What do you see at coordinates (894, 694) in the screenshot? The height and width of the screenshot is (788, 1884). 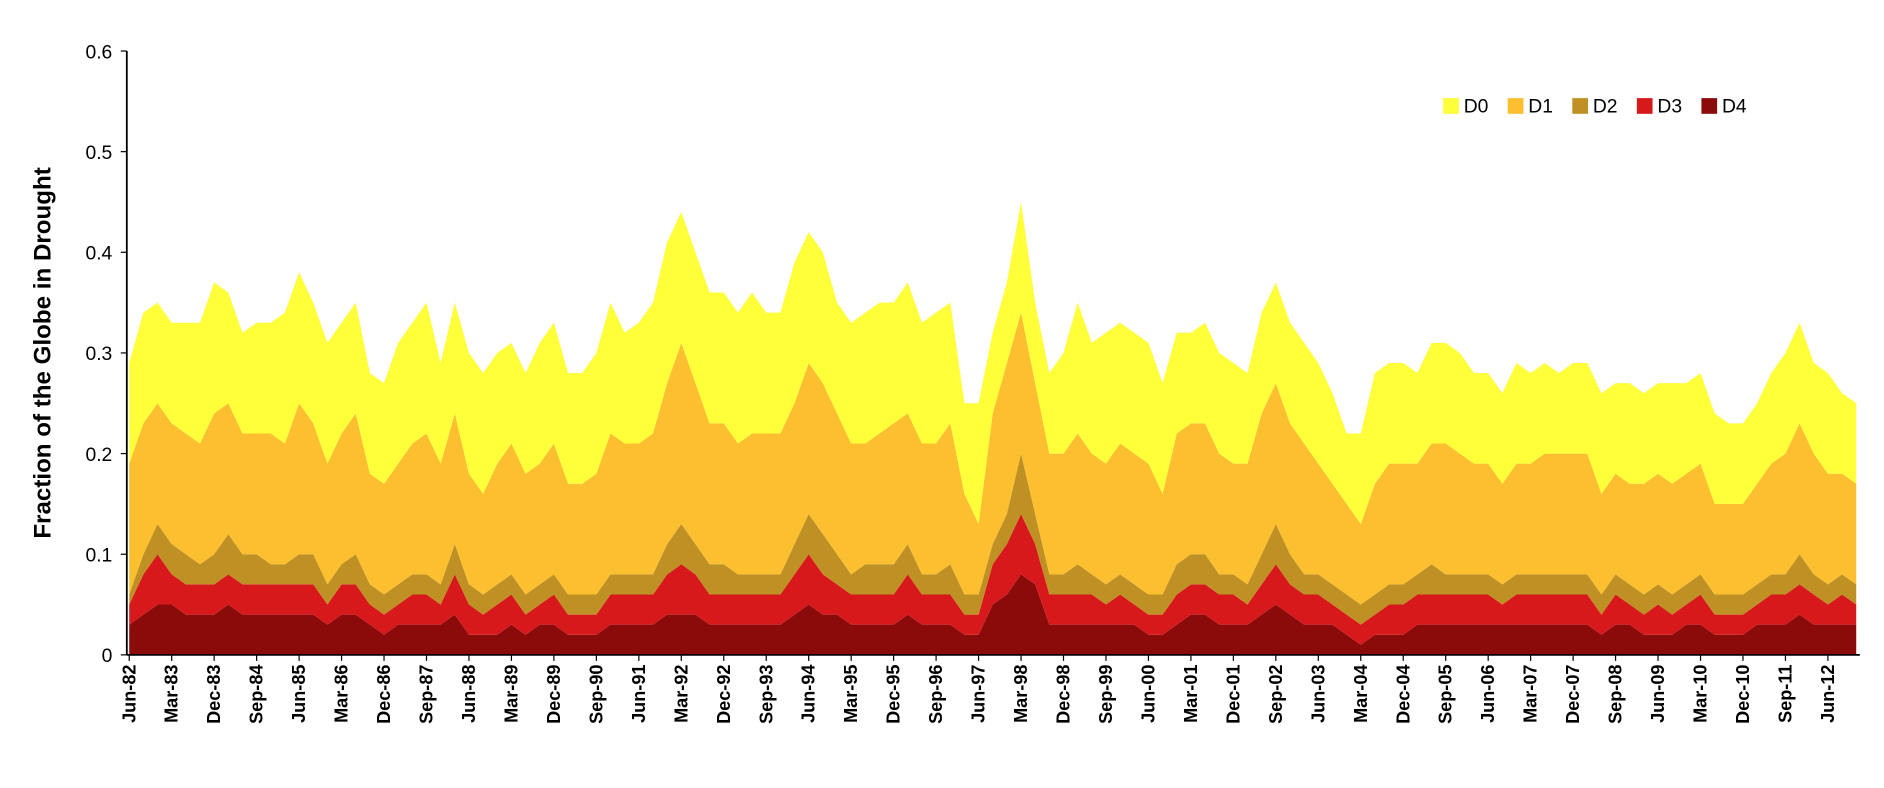 I see `x-tick-label: Dec-95` at bounding box center [894, 694].